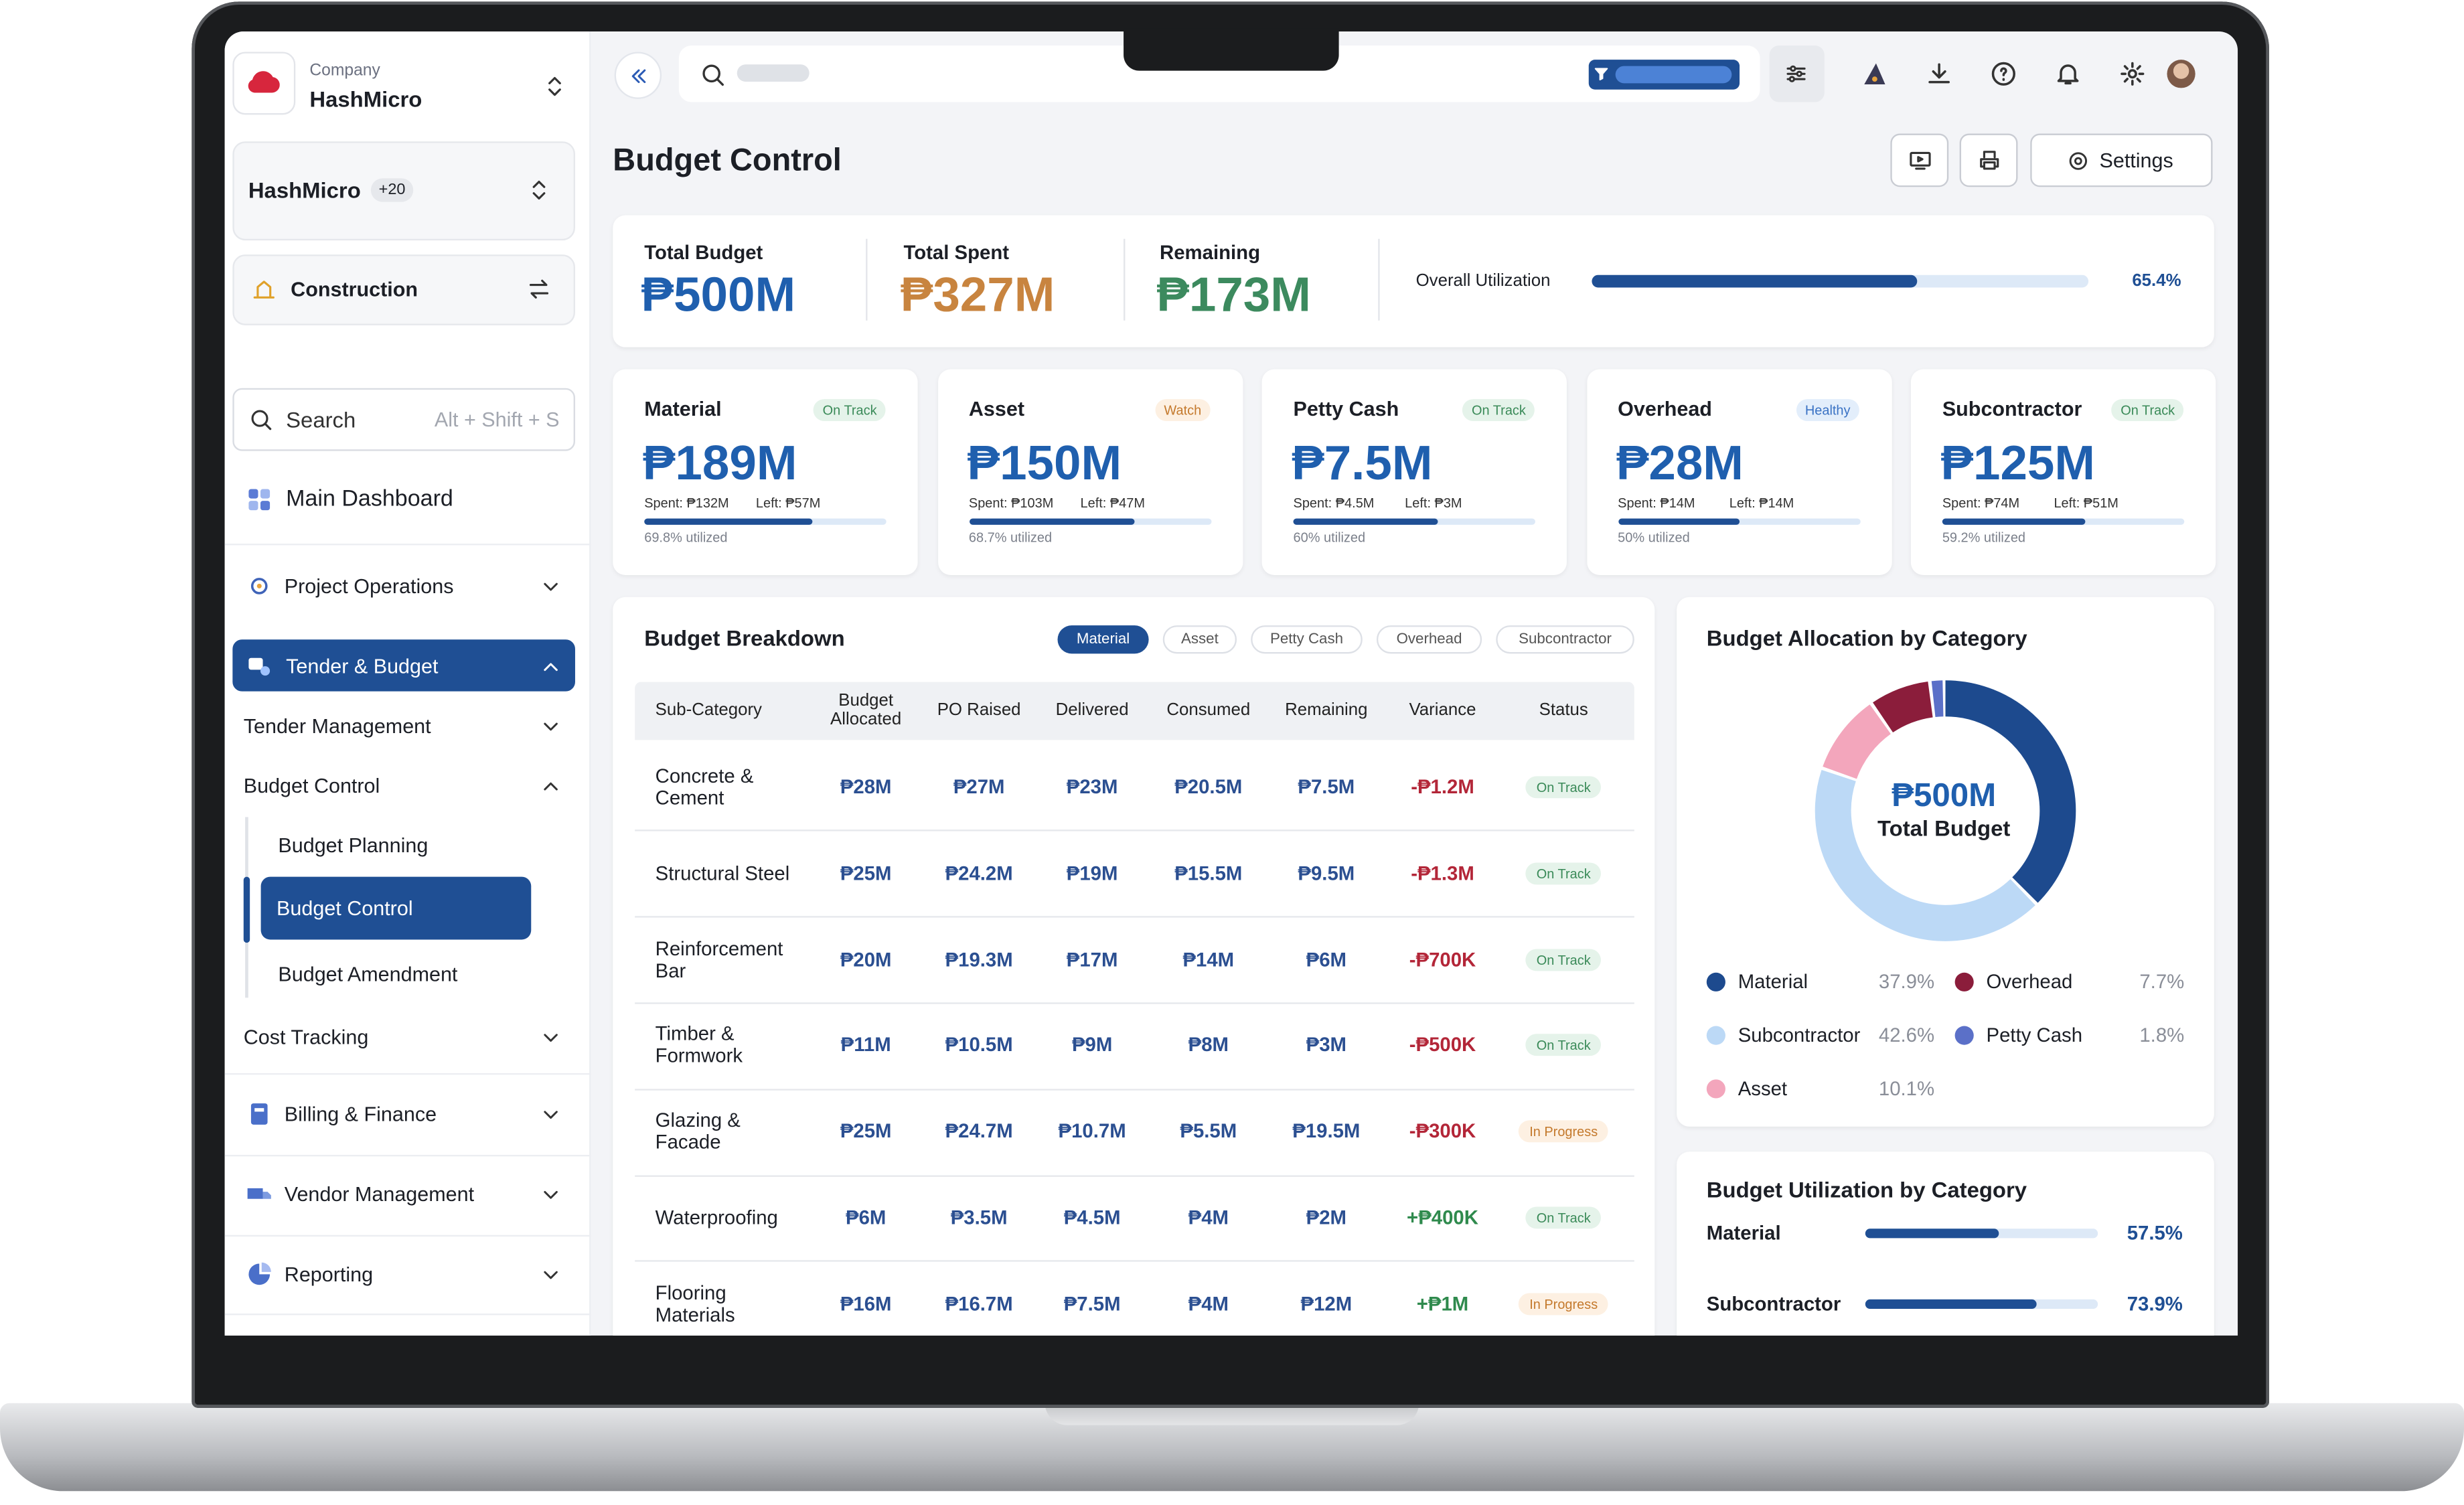 The width and height of the screenshot is (2464, 1505). What do you see at coordinates (719, 463) in the screenshot?
I see `category-amount: ₱189M` at bounding box center [719, 463].